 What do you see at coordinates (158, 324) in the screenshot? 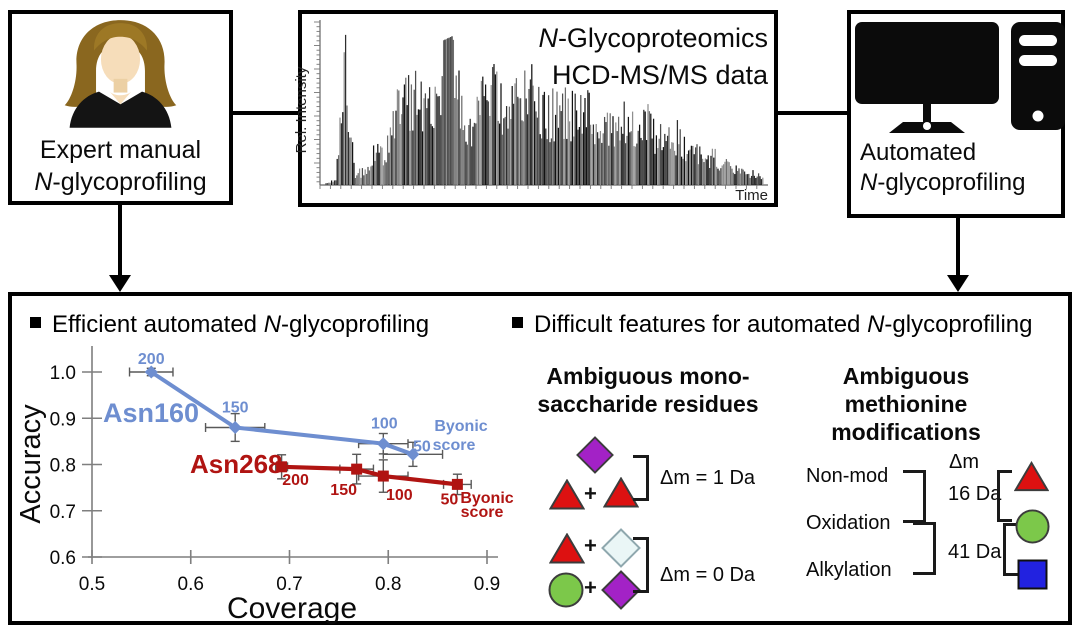
I see `left-header-text: Efficient automated` at bounding box center [158, 324].